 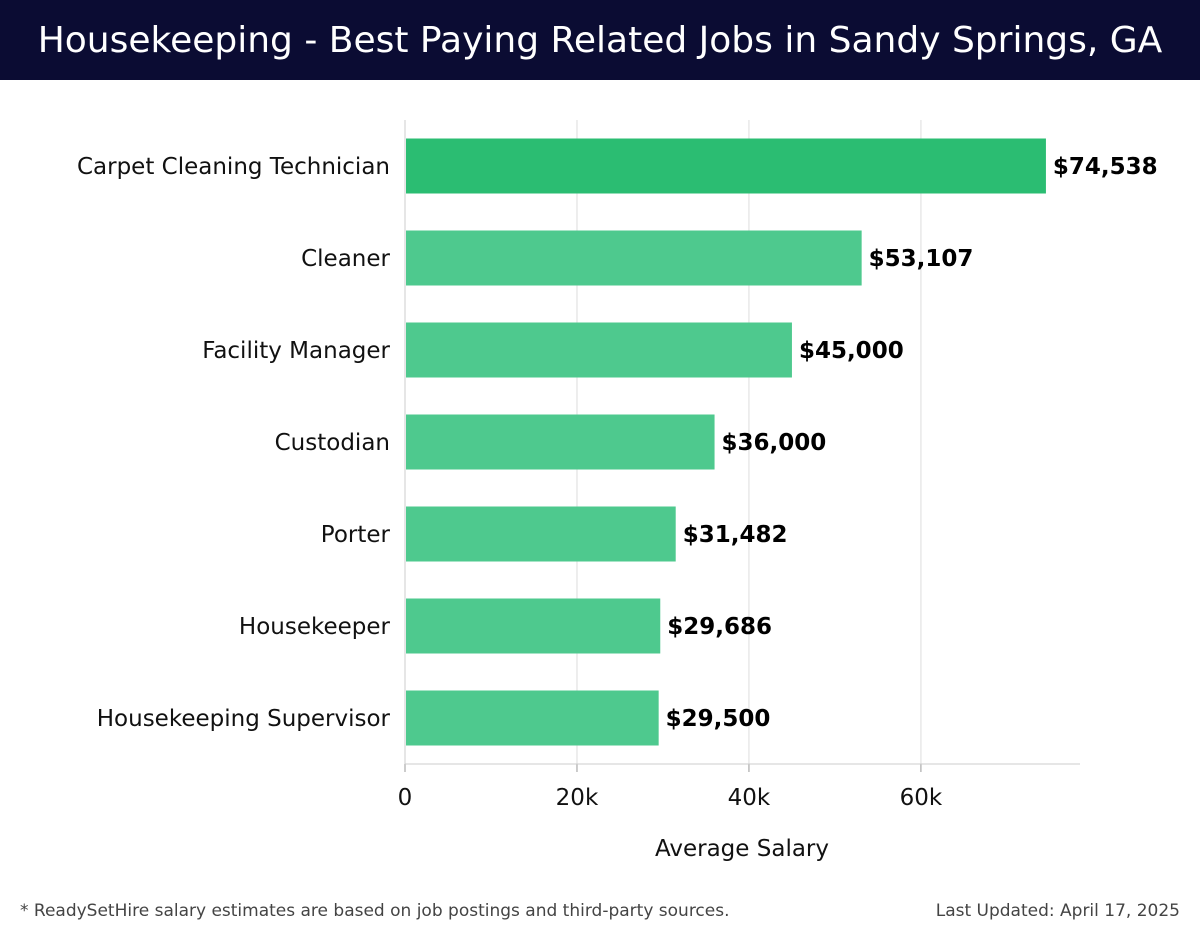 What do you see at coordinates (921, 259) in the screenshot?
I see `data-label: $53,107` at bounding box center [921, 259].